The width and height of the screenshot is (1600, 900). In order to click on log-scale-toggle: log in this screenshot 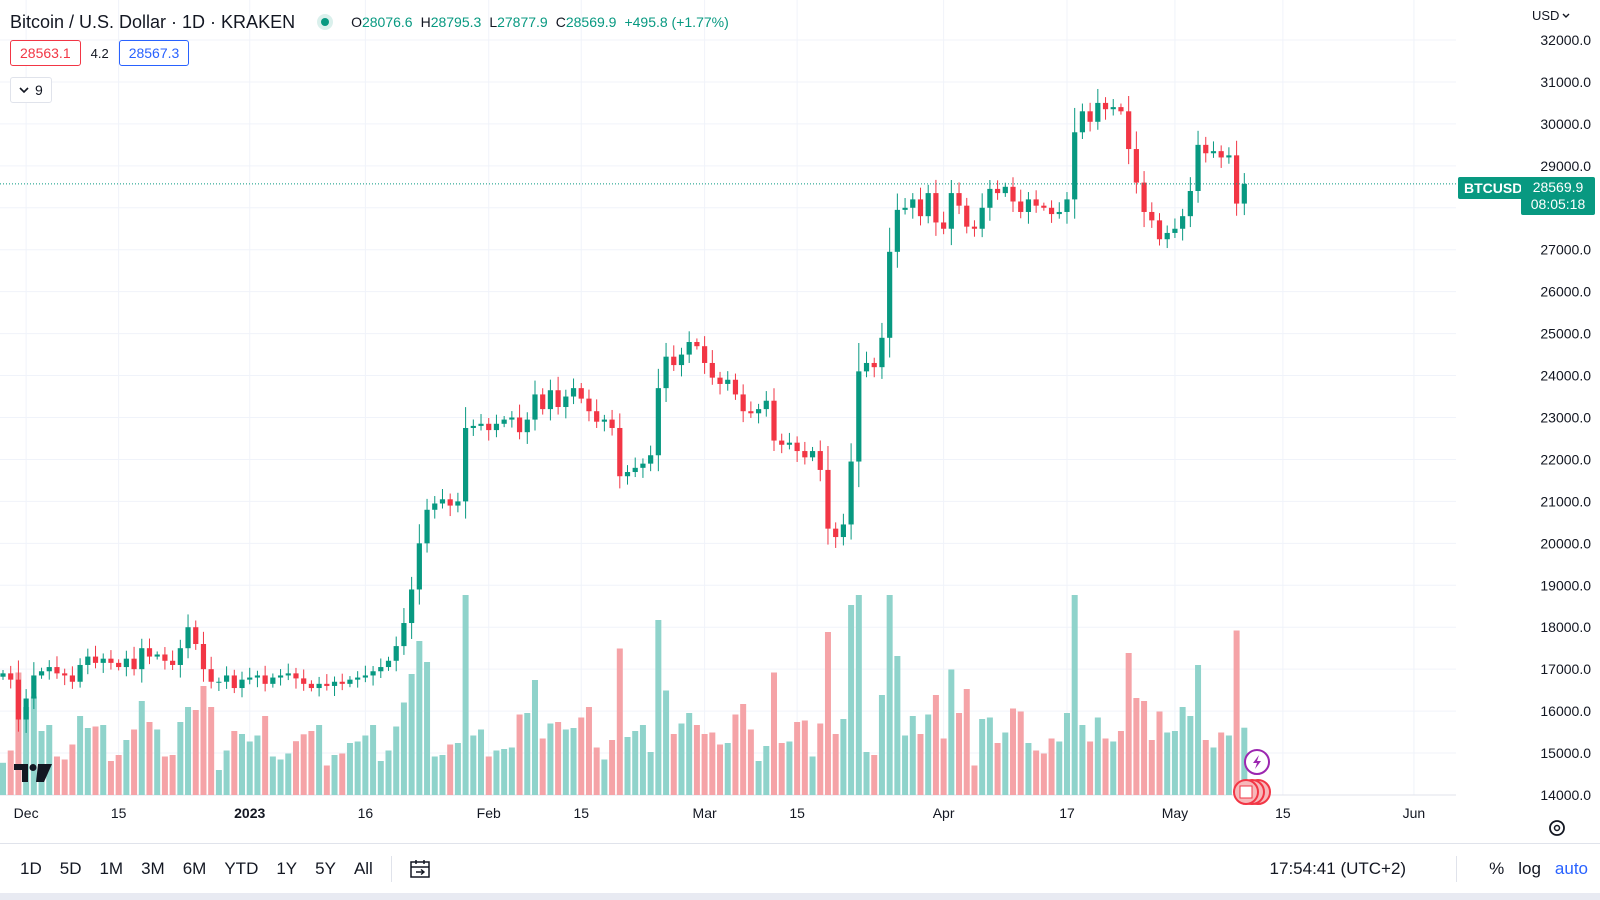, I will do `click(1529, 868)`.